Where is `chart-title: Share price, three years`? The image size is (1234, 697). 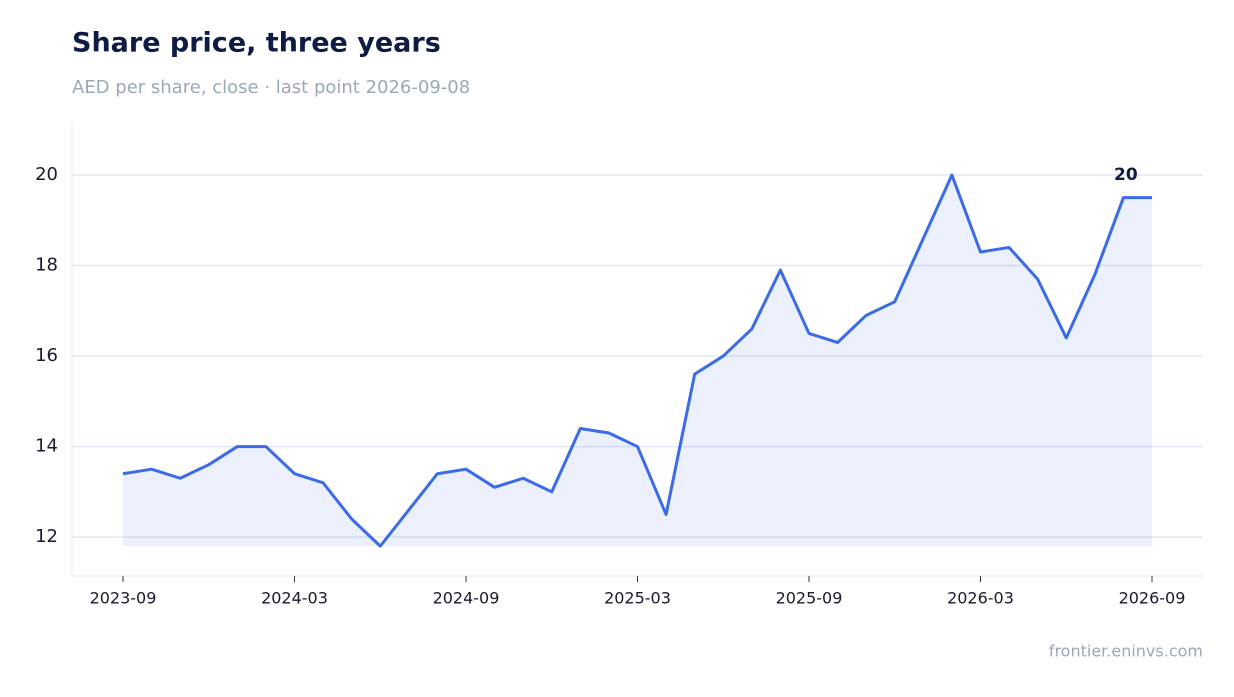 chart-title: Share price, three years is located at coordinates (256, 43).